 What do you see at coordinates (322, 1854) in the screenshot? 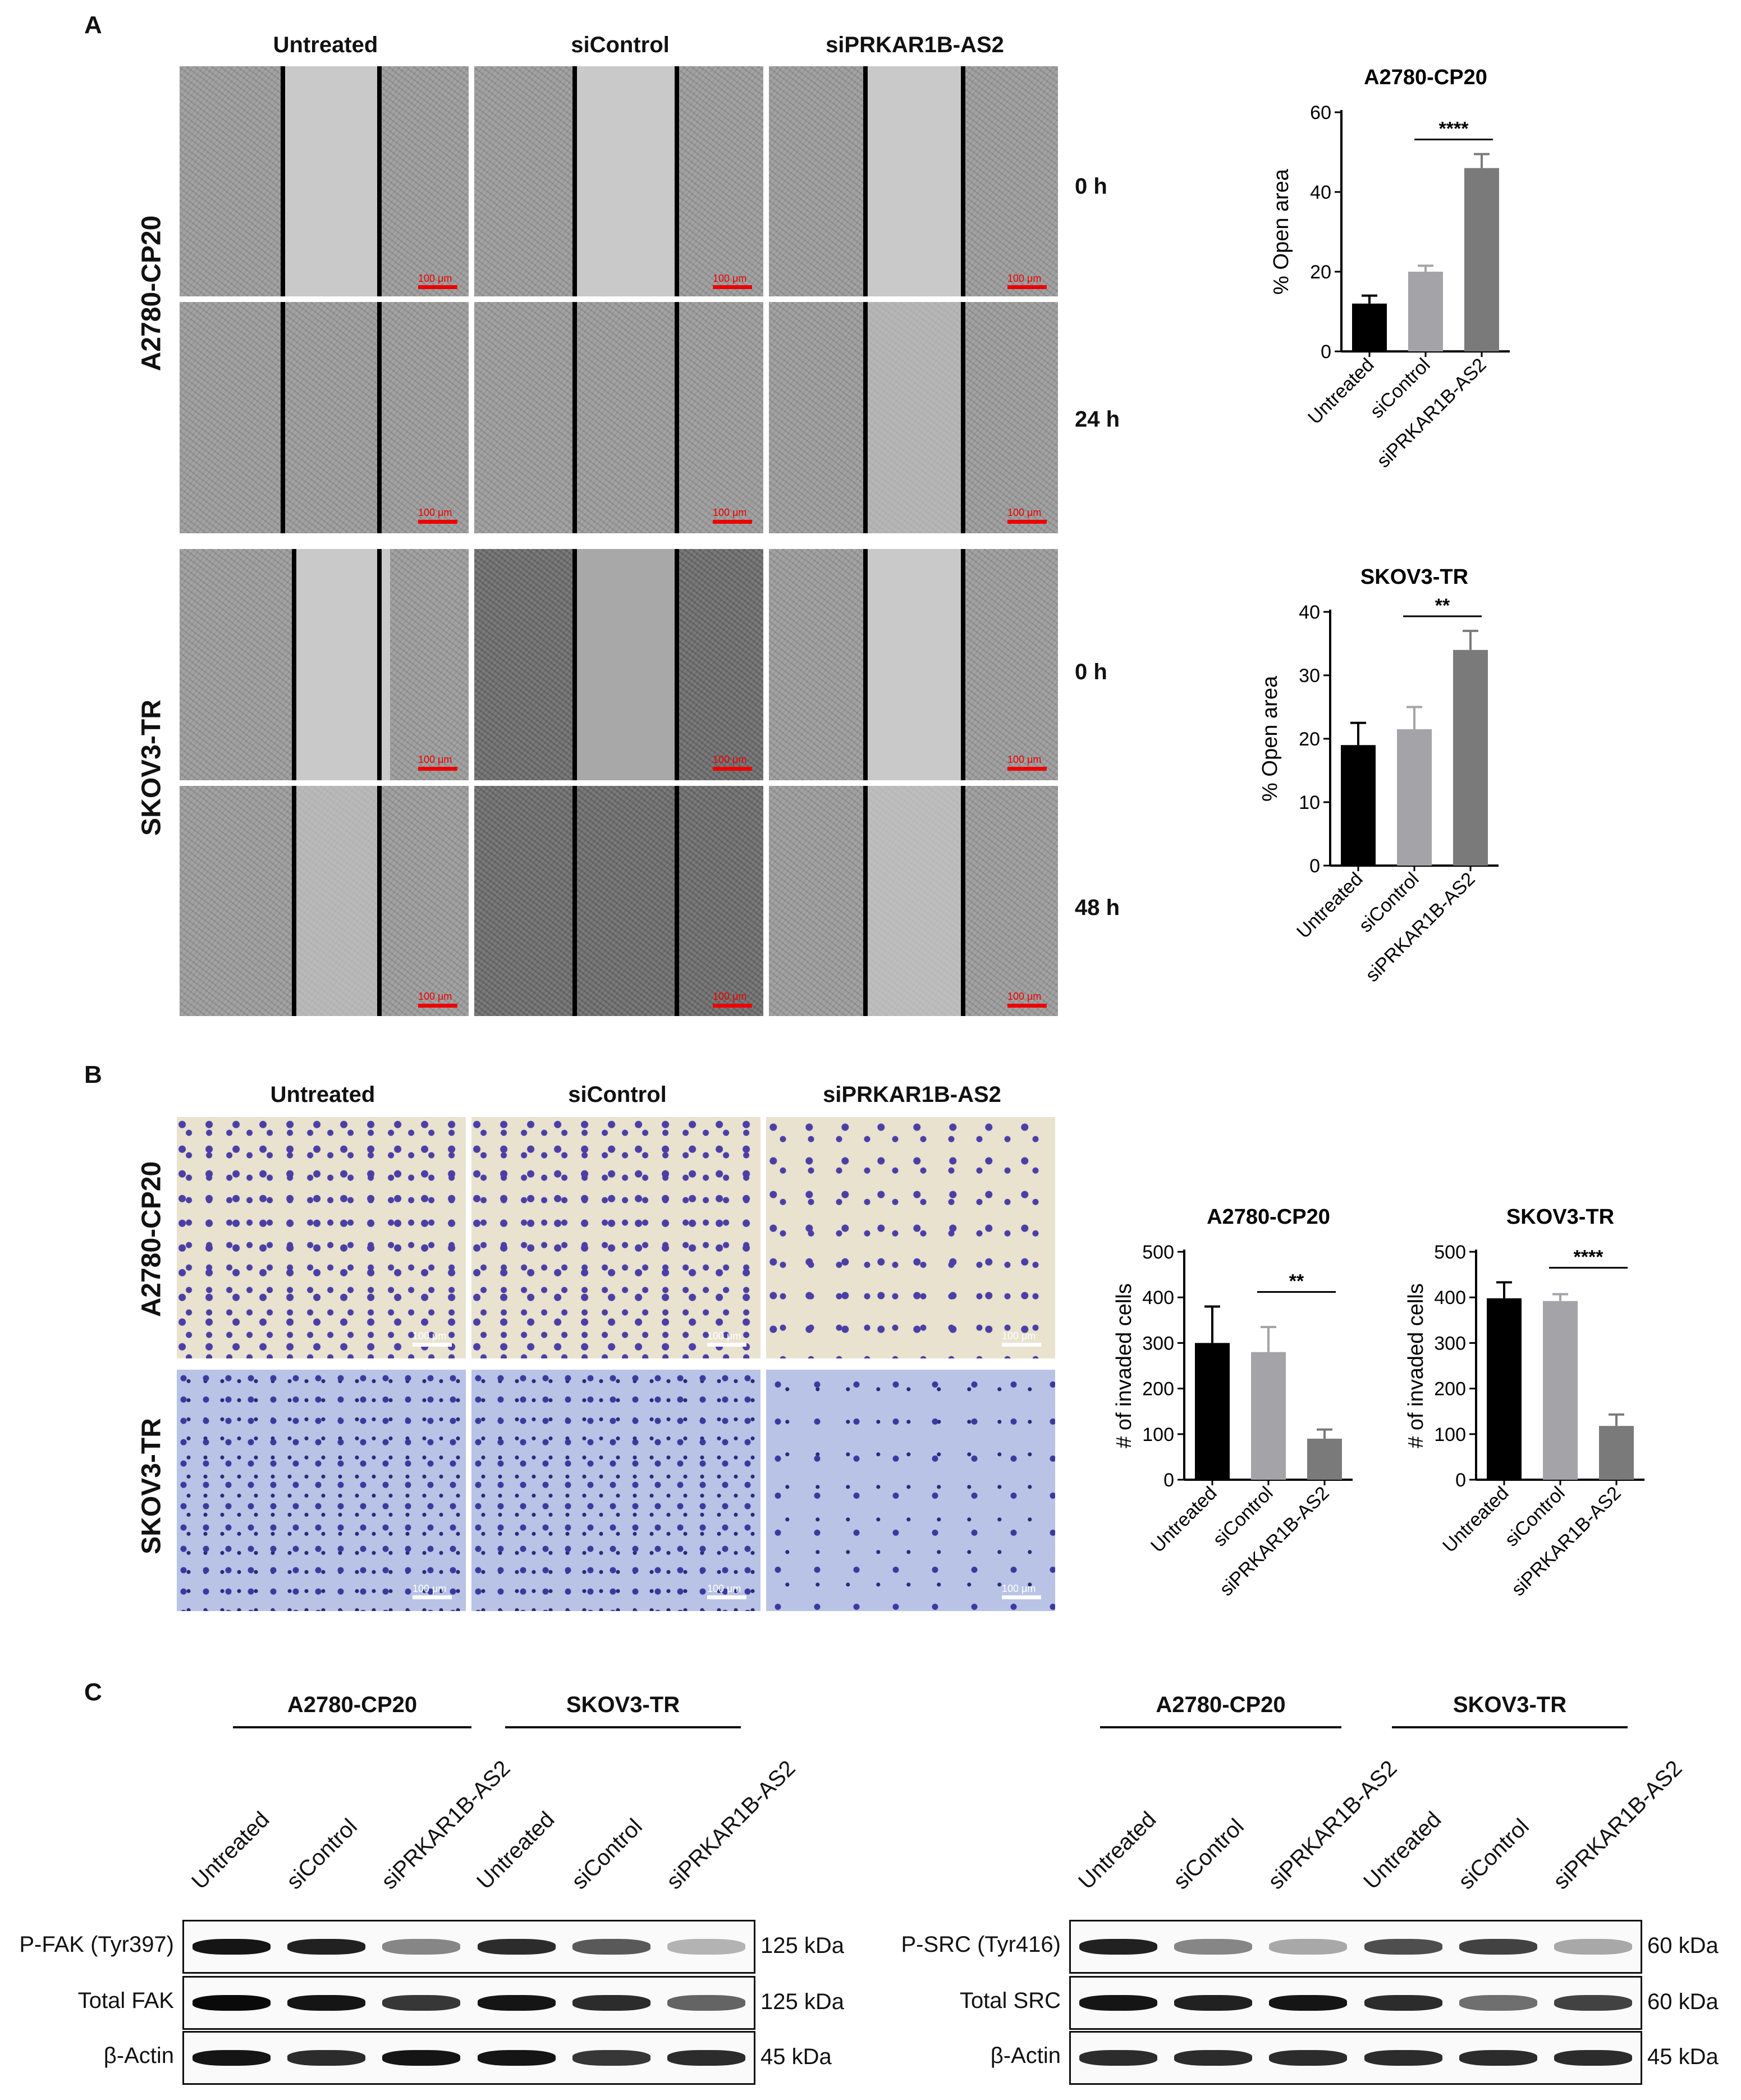
I see `lane-label: siControl` at bounding box center [322, 1854].